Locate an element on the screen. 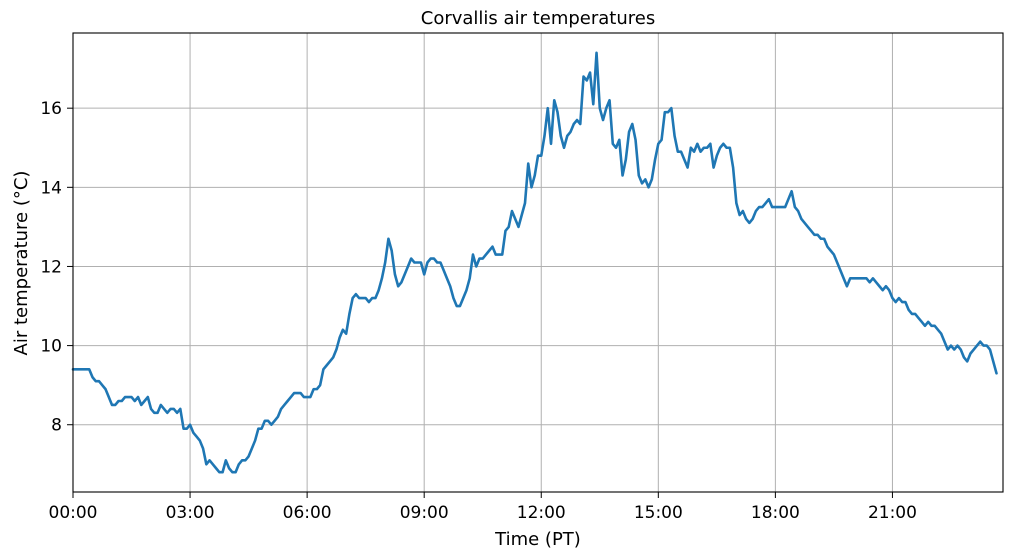 This screenshot has height=558, width=1013. y-tick-label: 12 is located at coordinates (51, 267).